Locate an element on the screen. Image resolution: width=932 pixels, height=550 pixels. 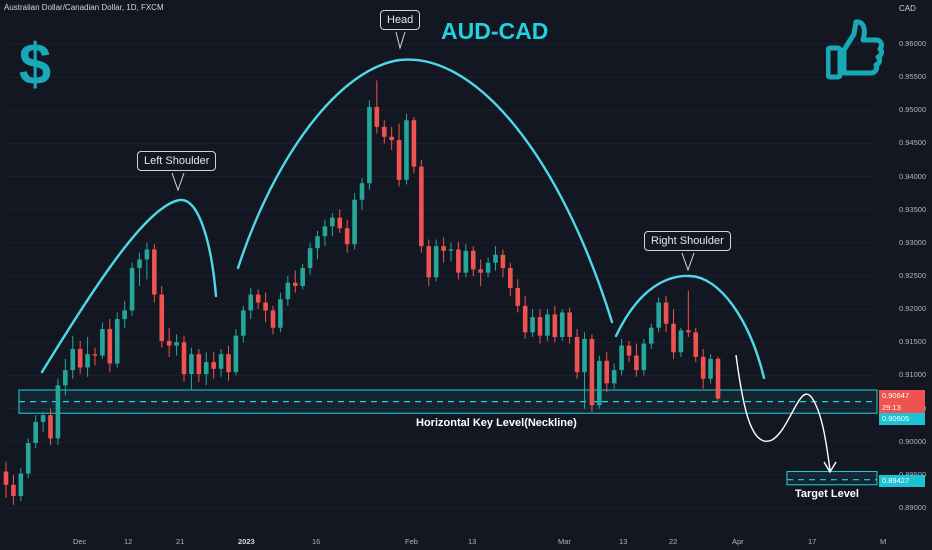
price-tick: 0.93000 is located at coordinates (913, 242).